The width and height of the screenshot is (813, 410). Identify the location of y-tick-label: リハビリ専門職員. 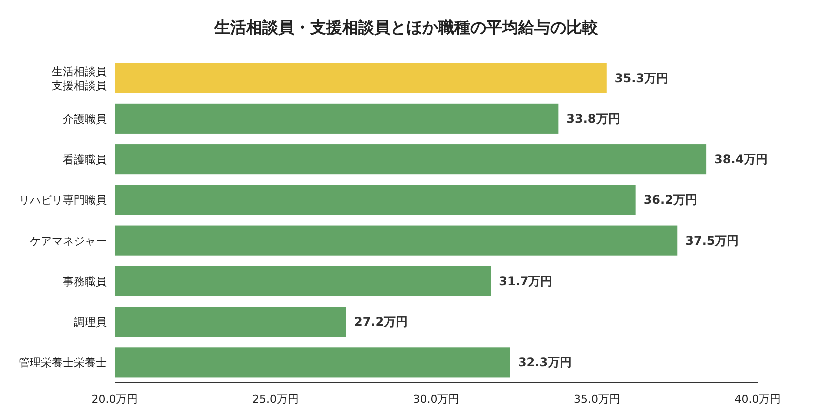
(63, 201).